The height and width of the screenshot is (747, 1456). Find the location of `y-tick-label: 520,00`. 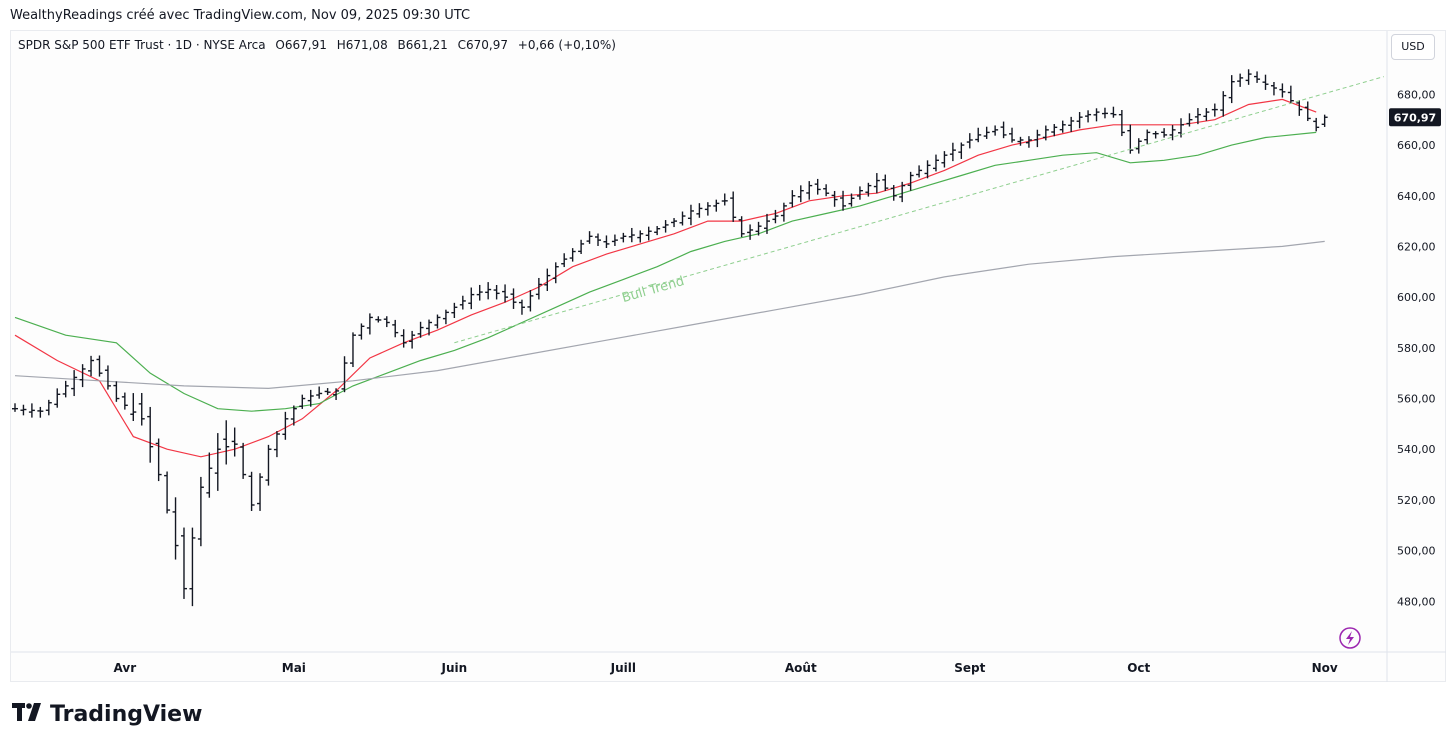

y-tick-label: 520,00 is located at coordinates (1416, 500).